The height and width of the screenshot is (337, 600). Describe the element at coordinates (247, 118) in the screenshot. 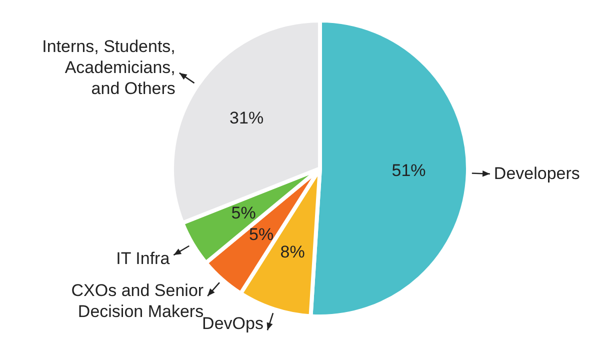

I see `data-label: 31%` at that location.